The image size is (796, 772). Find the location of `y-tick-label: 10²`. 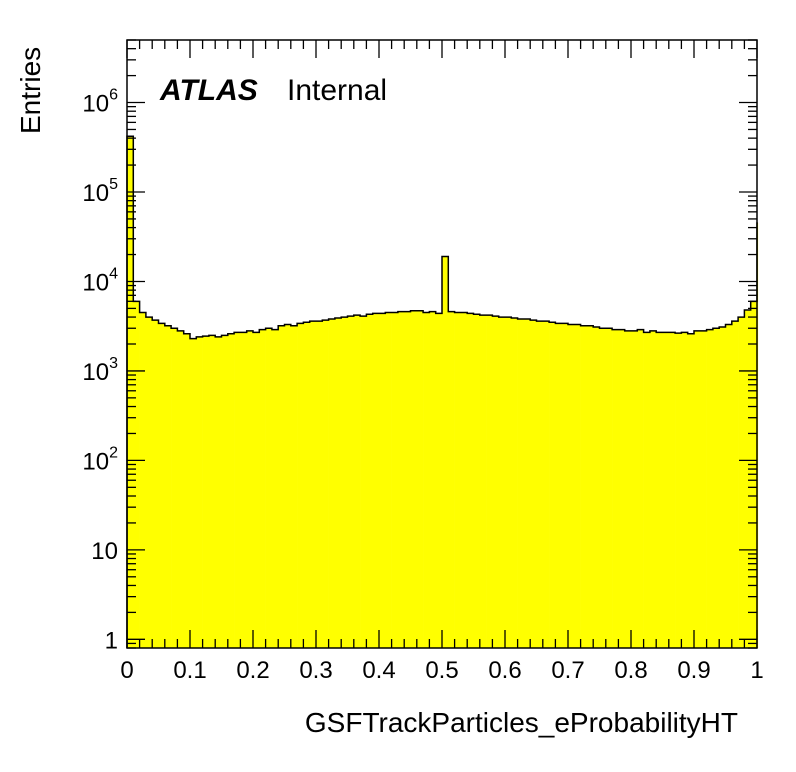

y-tick-label: 10² is located at coordinates (100, 459).